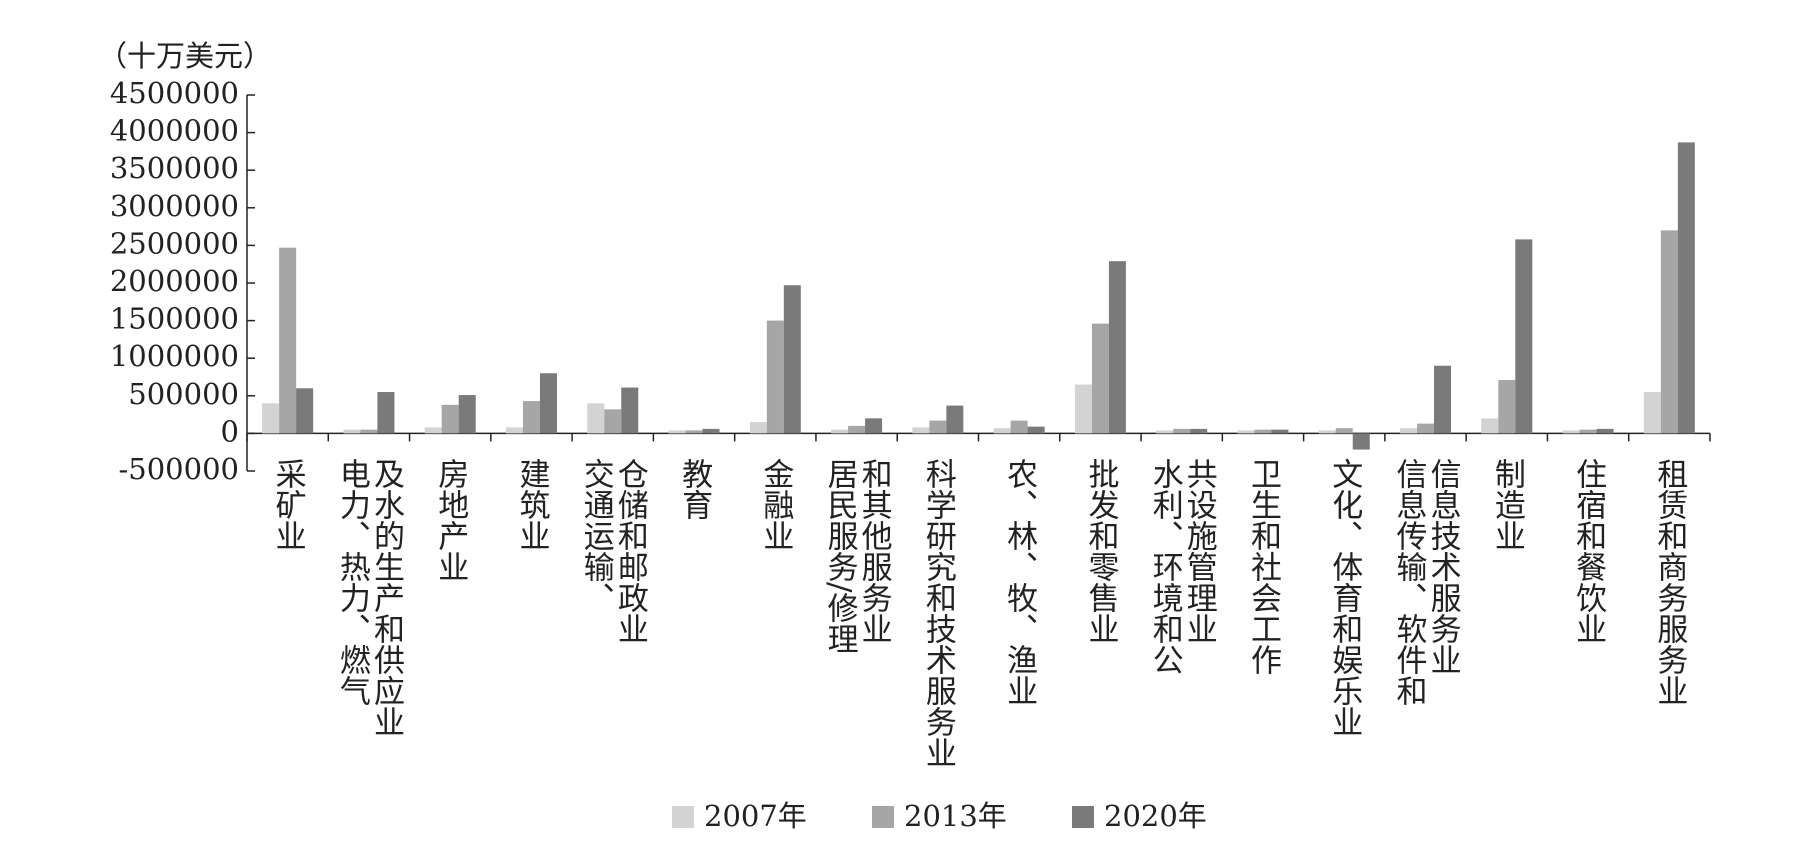  Describe the element at coordinates (755, 816) in the screenshot. I see `legend-label: 2007年` at that location.